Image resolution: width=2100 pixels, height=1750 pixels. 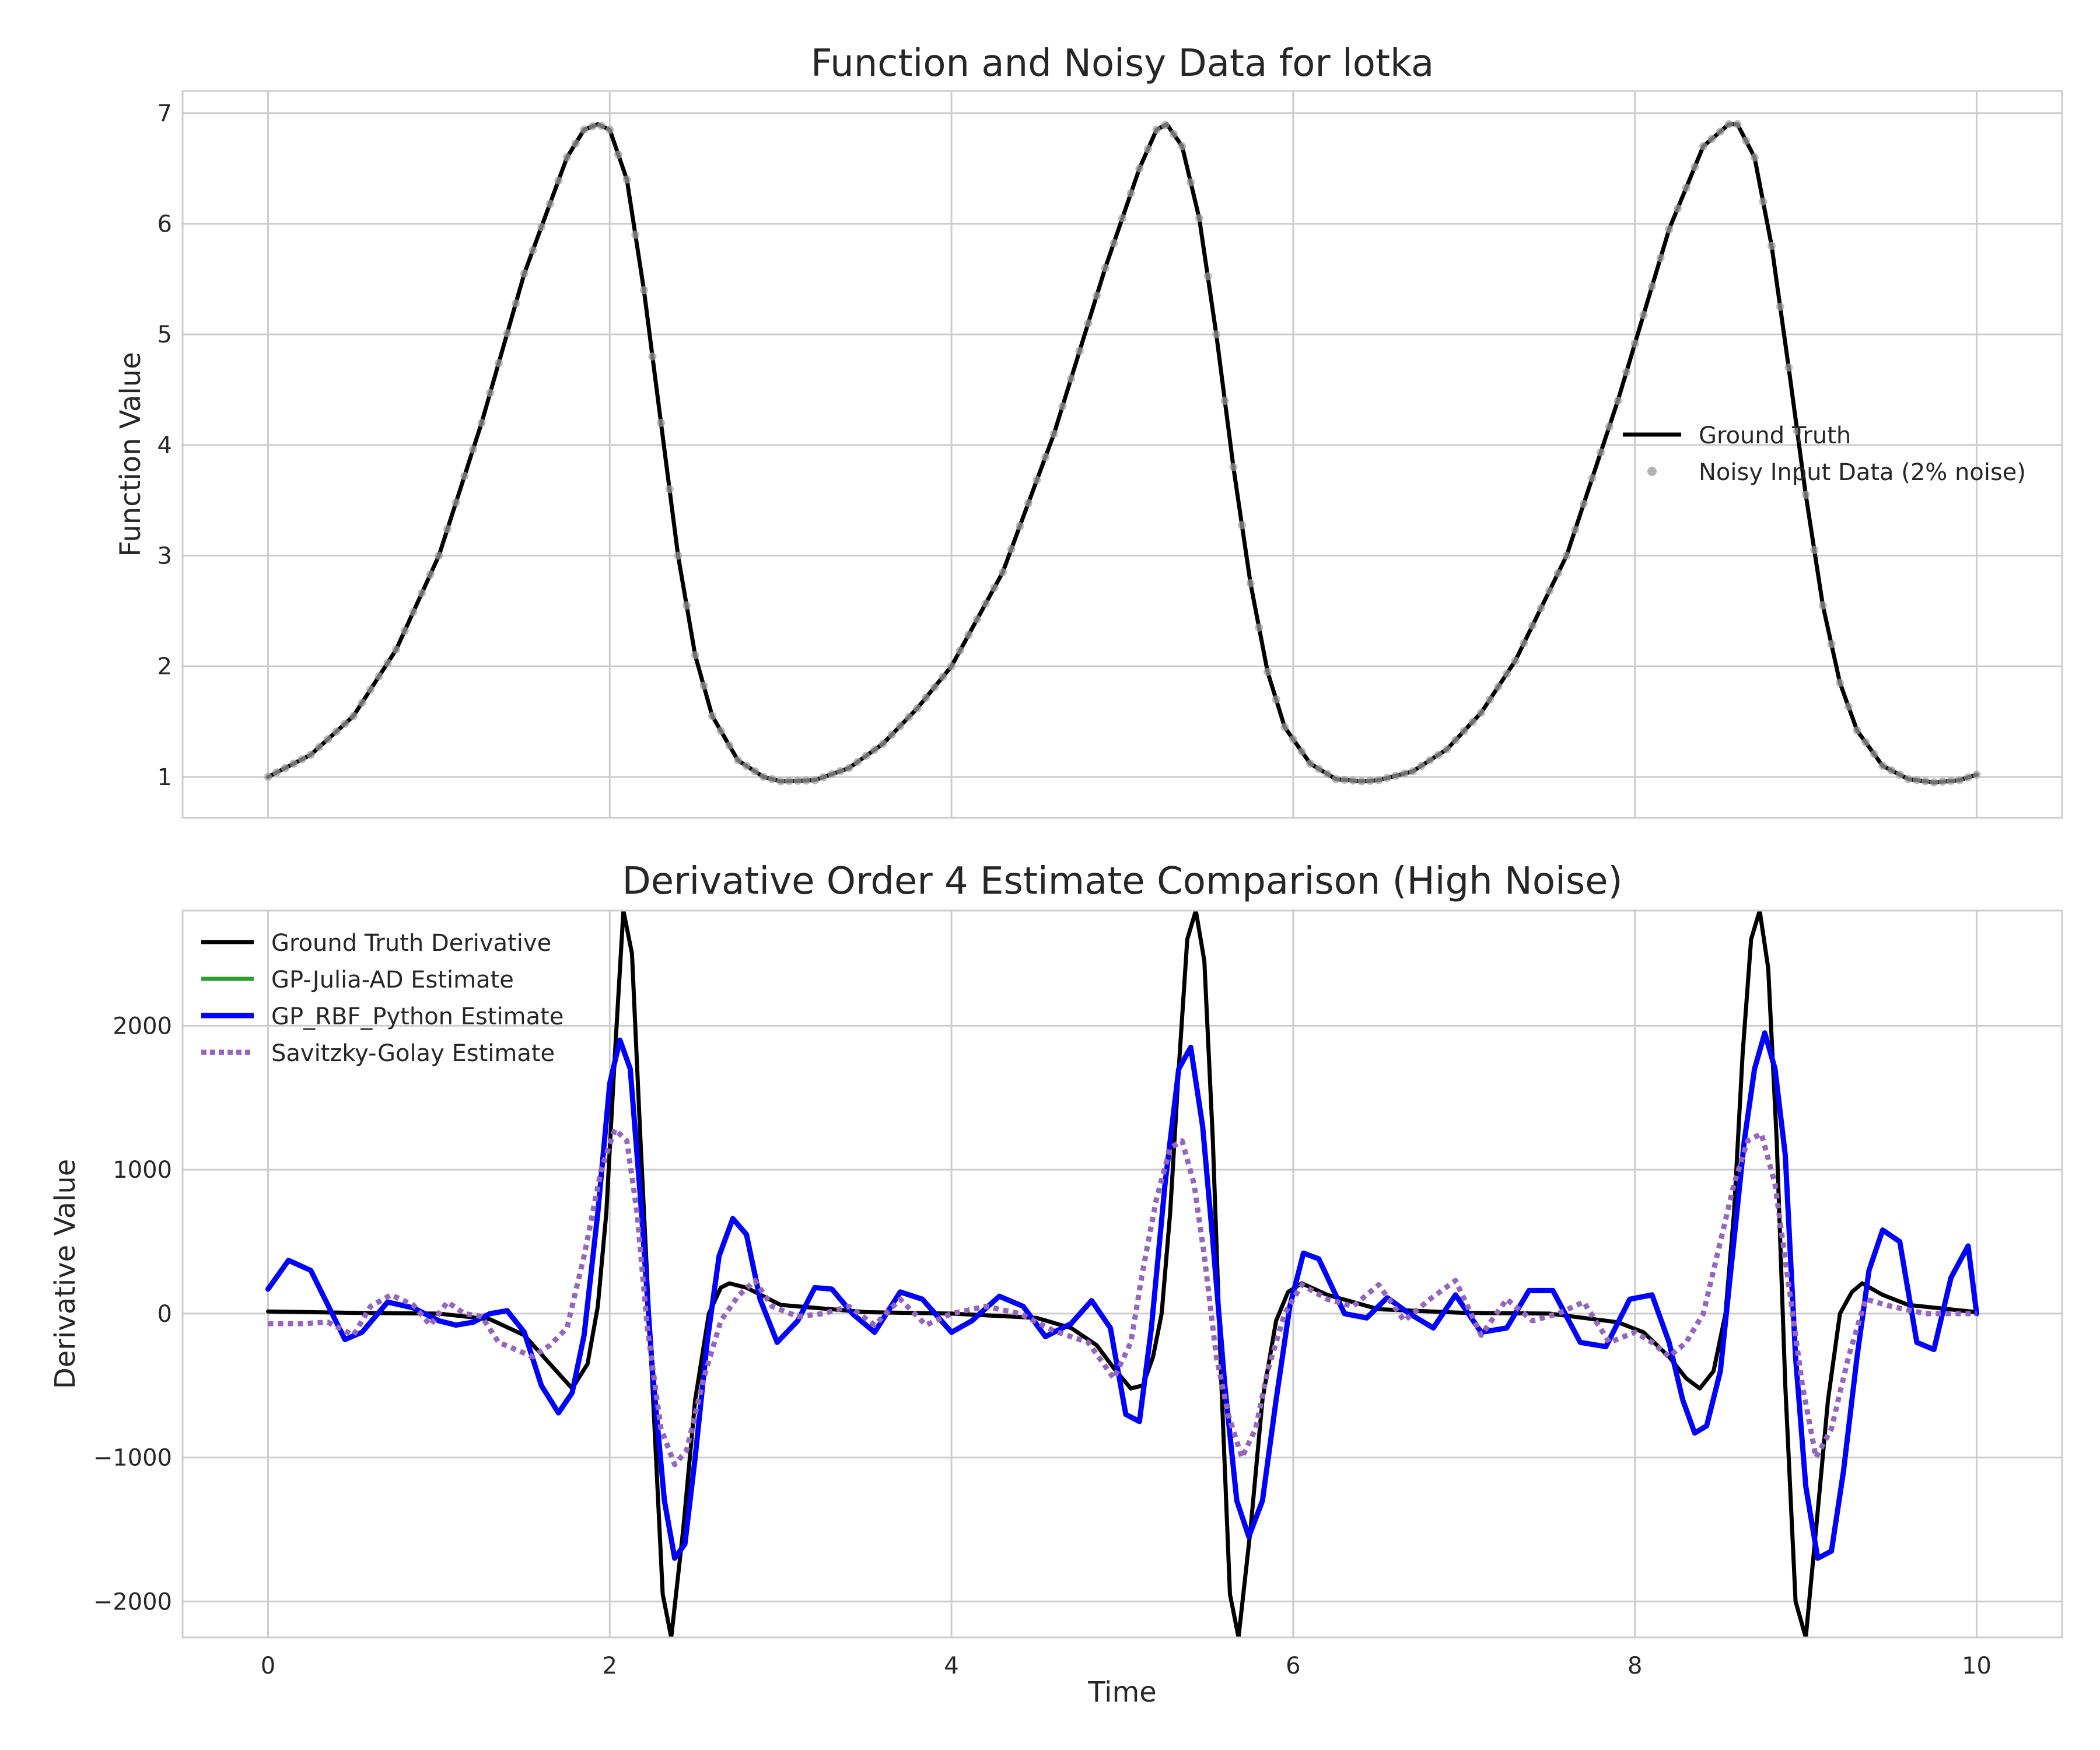 What do you see at coordinates (417, 1016) in the screenshot?
I see `legend-label-gp-rbf-python: GP_RBF_Python Estimate` at bounding box center [417, 1016].